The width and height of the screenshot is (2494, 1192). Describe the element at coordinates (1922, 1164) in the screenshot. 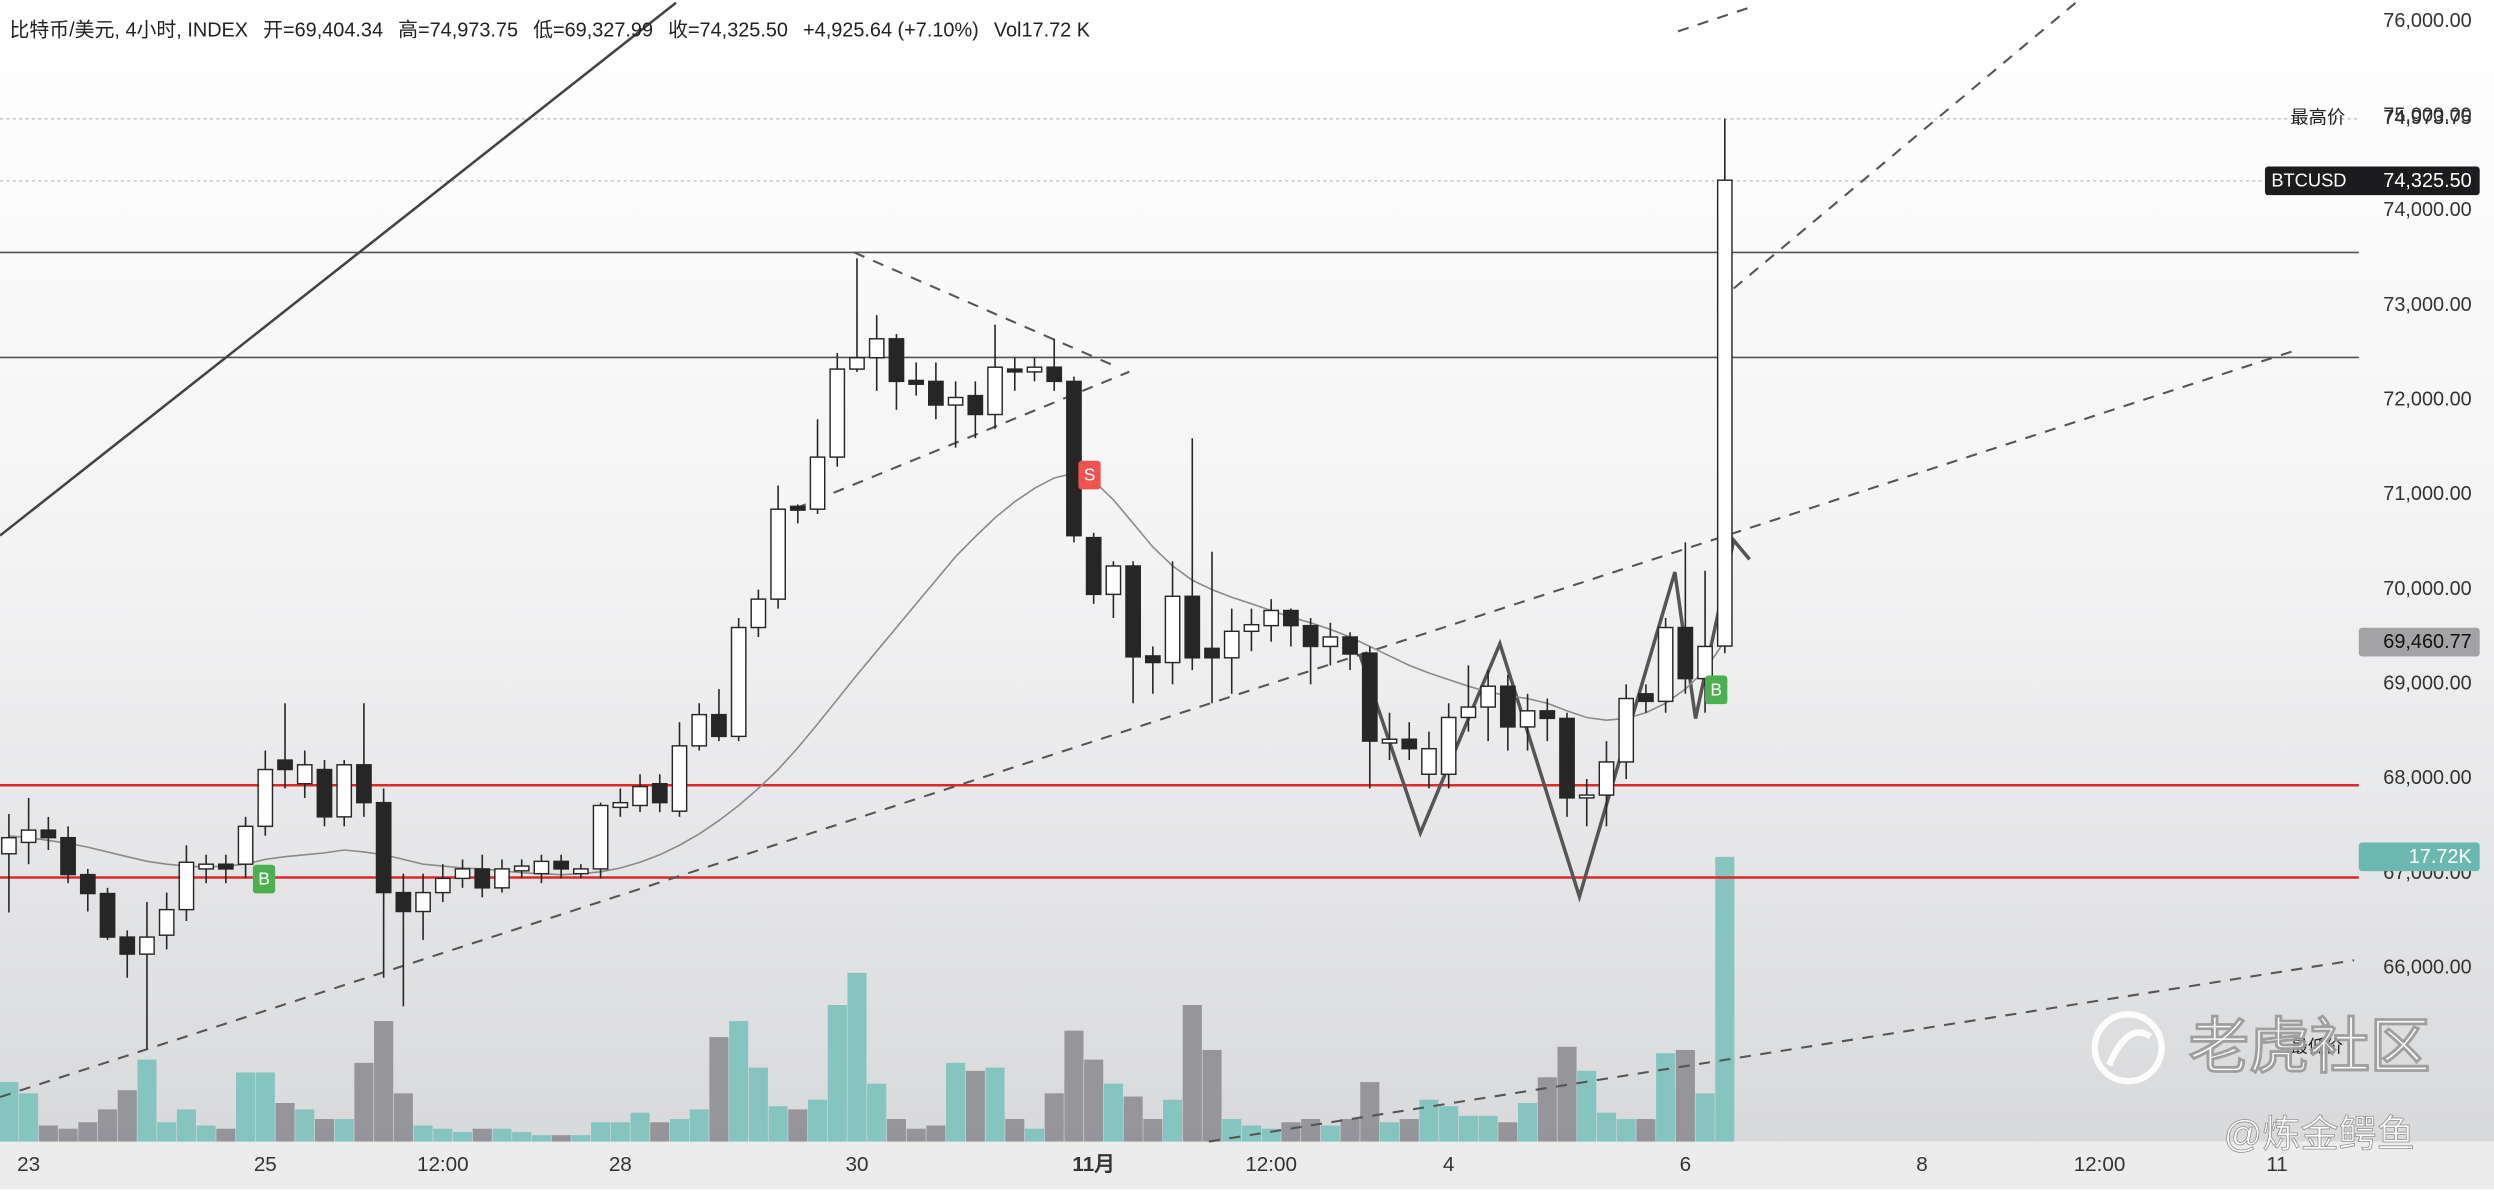

I see `x-tick-label: 8` at that location.